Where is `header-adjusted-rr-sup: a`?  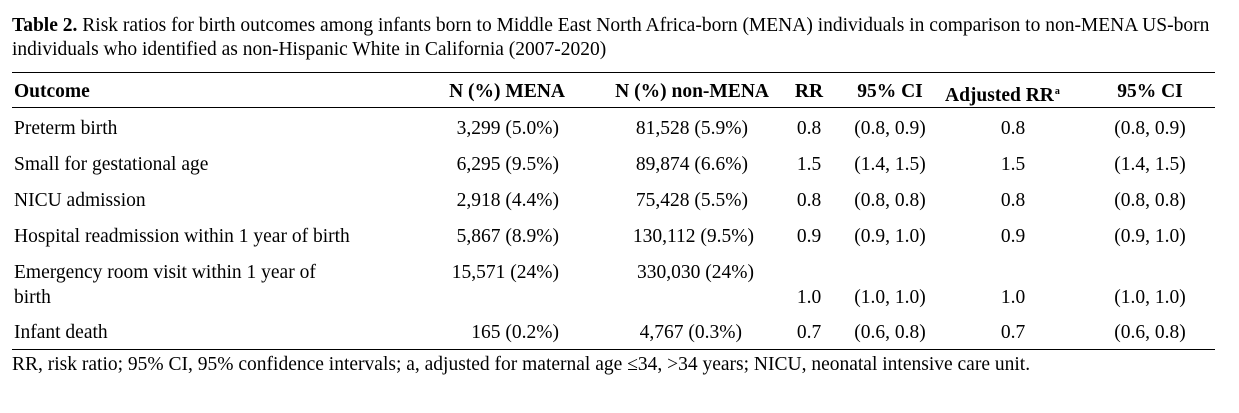 header-adjusted-rr-sup: a is located at coordinates (1057, 91).